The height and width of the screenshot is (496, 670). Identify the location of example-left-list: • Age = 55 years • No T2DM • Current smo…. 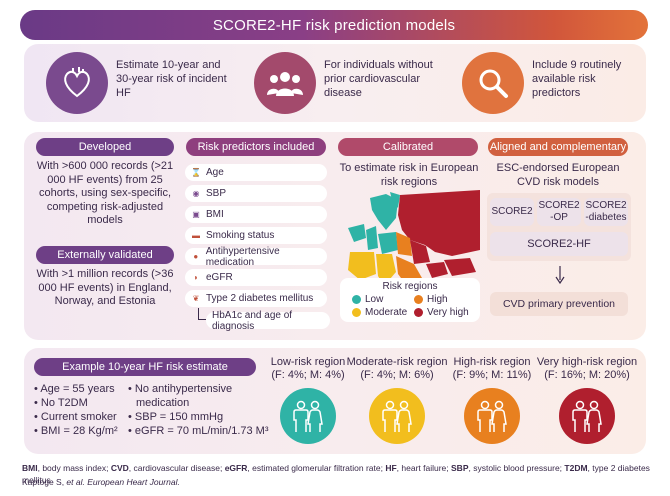
(84, 410).